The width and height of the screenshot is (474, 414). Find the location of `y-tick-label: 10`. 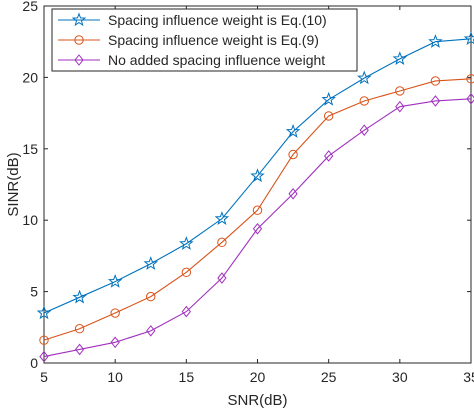

y-tick-label: 10 is located at coordinates (30, 220).